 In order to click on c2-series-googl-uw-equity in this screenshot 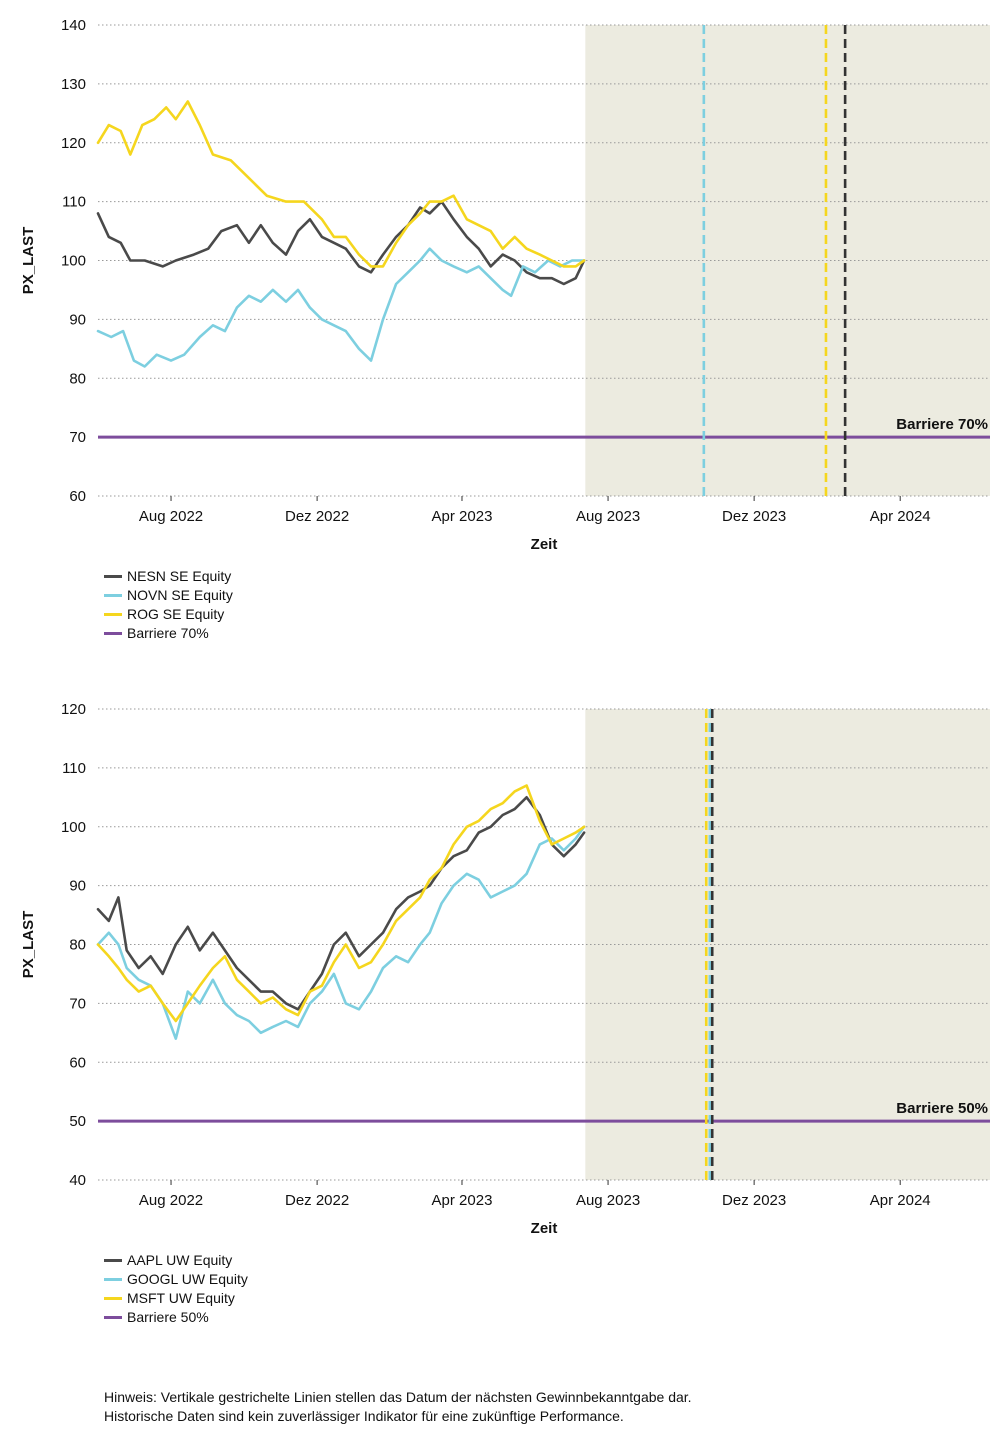, I will do `click(341, 932)`.